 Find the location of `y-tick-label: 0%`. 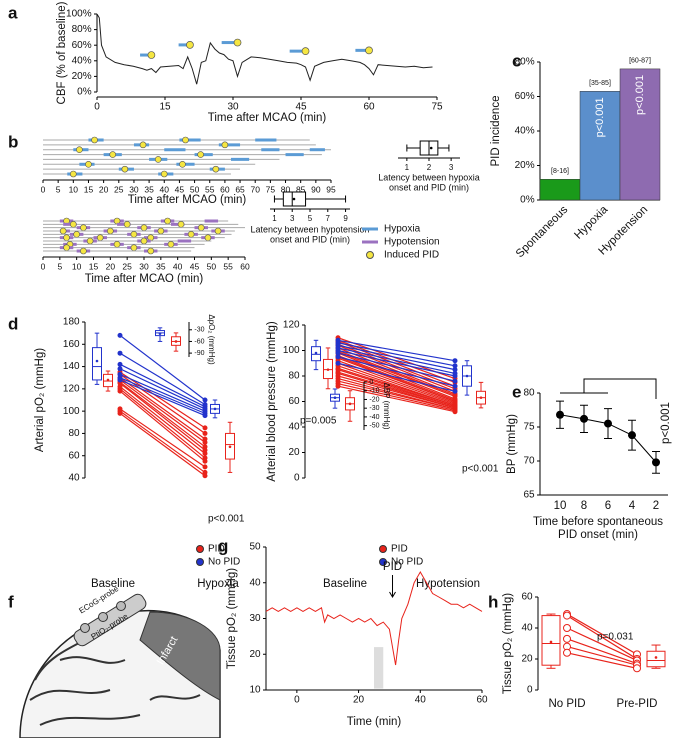

y-tick-label: 0% is located at coordinates (84, 92).